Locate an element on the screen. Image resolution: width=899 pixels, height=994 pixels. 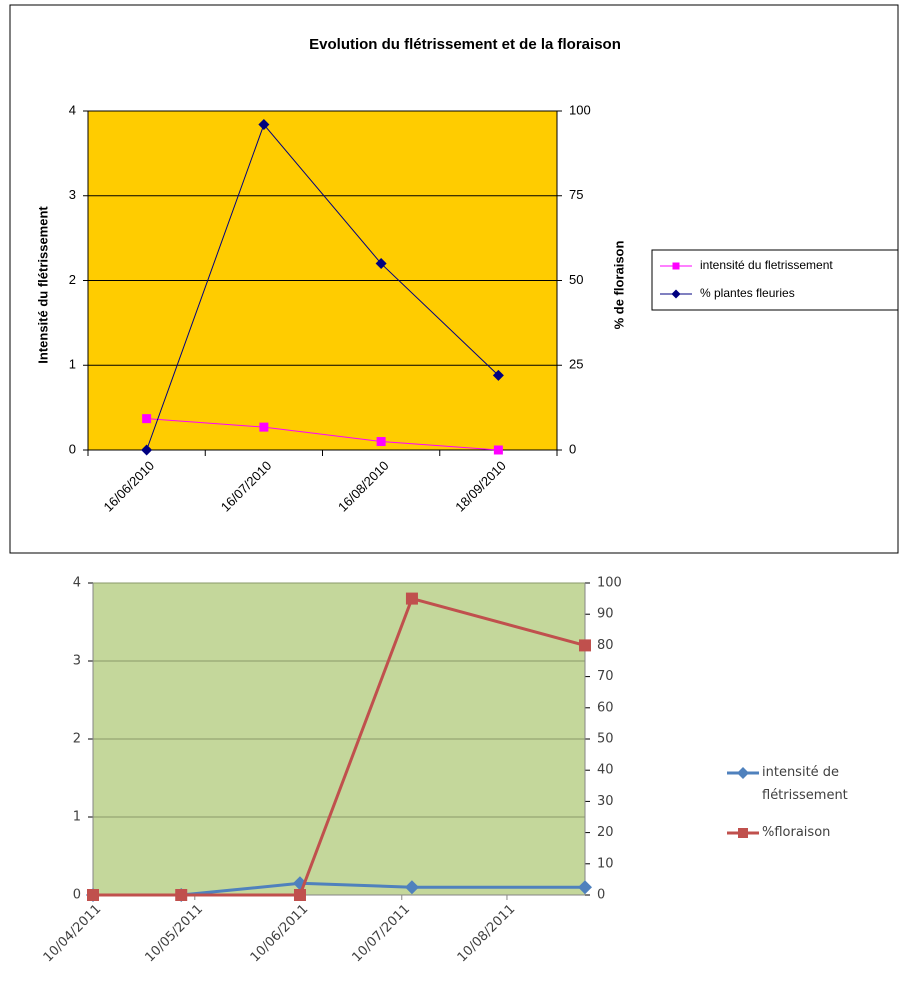
x-tick-label: 10/07/2011 is located at coordinates (381, 934).